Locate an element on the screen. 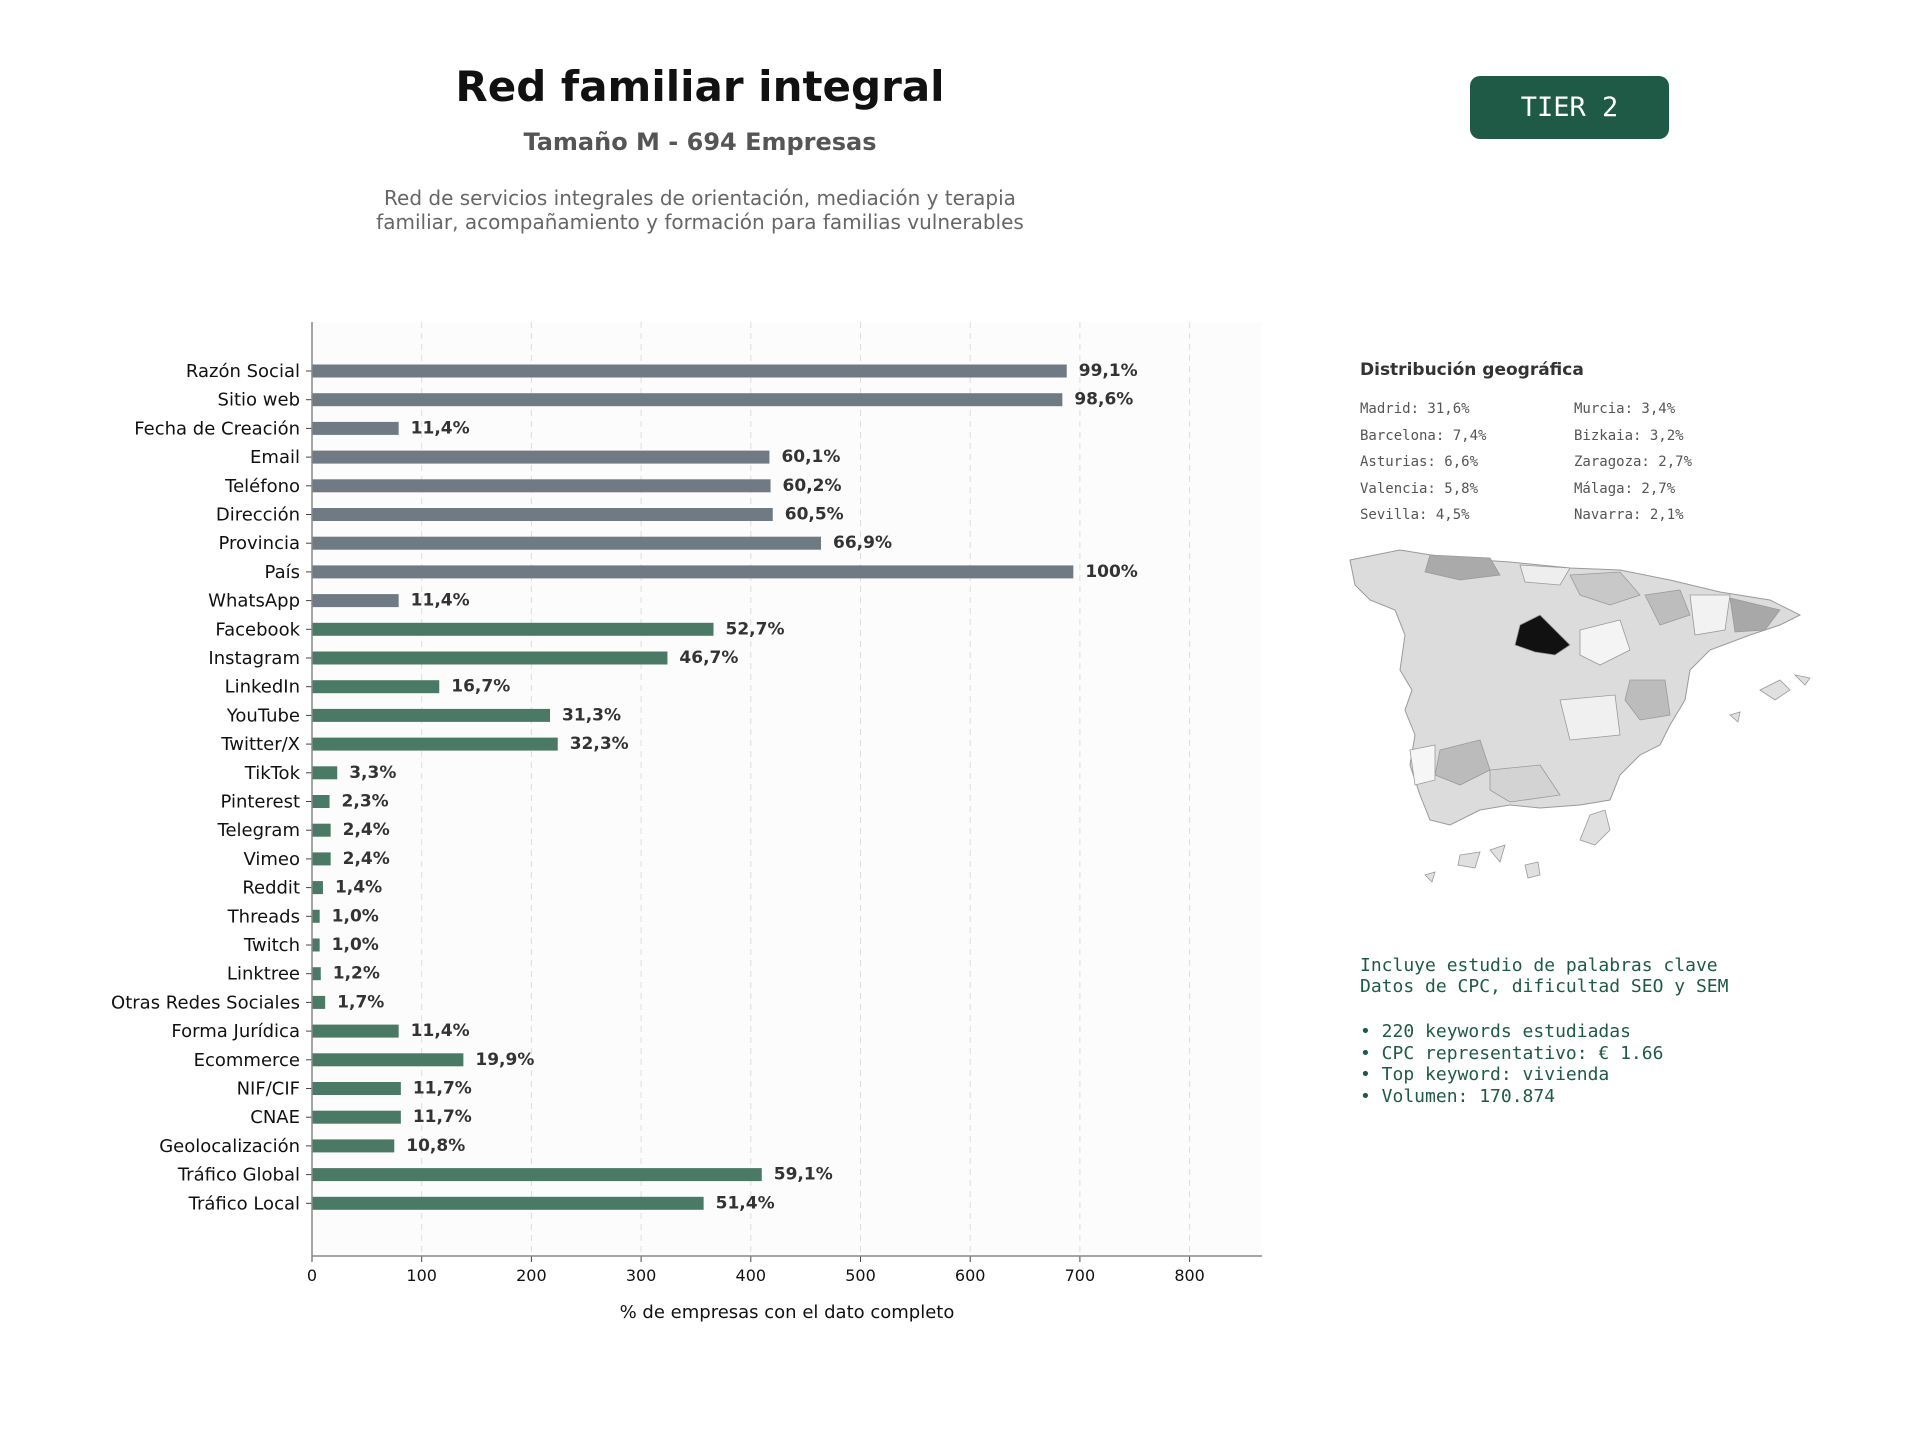 The image size is (1920, 1440). data-label: 99,1% is located at coordinates (1108, 371).